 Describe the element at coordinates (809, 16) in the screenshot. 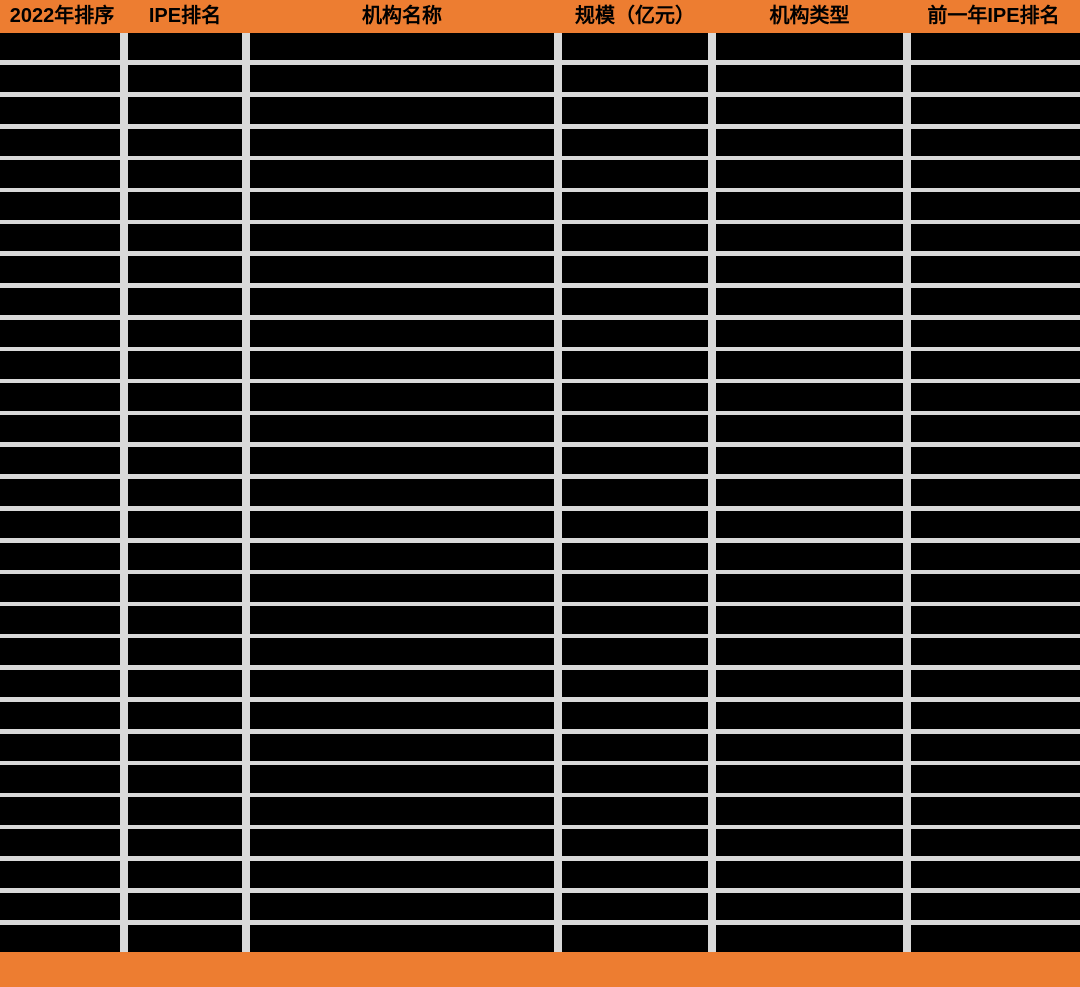

I see `column-header-org-type: 机构类型` at that location.